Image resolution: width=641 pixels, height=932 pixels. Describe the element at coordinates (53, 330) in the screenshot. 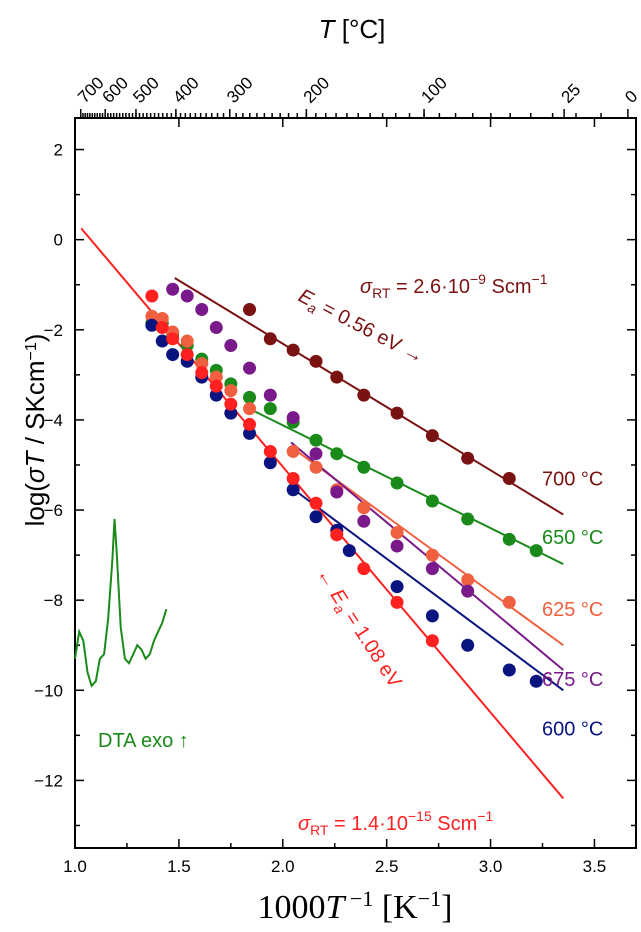

I see `y-tick-label: −2` at that location.